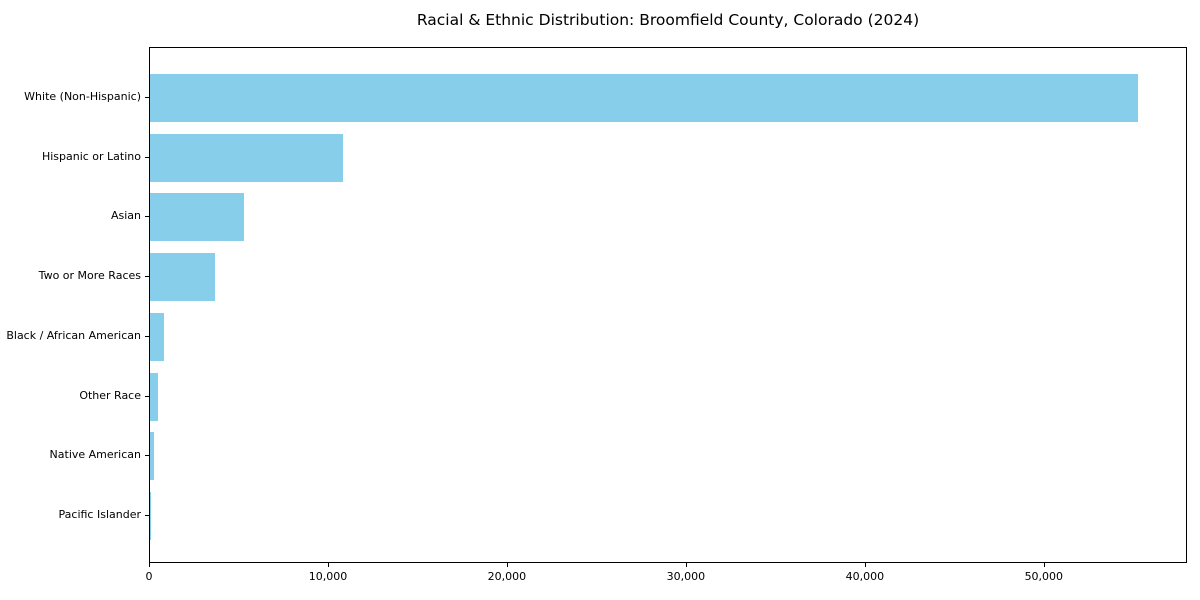 This screenshot has width=1200, height=600. I want to click on x-tick-label: 20,000, so click(507, 576).